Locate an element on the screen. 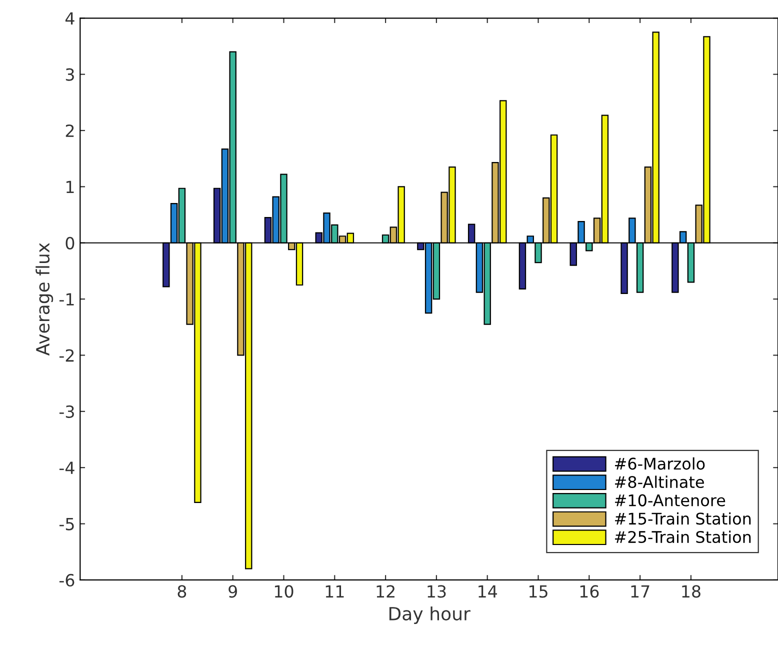 This screenshot has width=778, height=648. x-tick-label: 10 is located at coordinates (284, 591).